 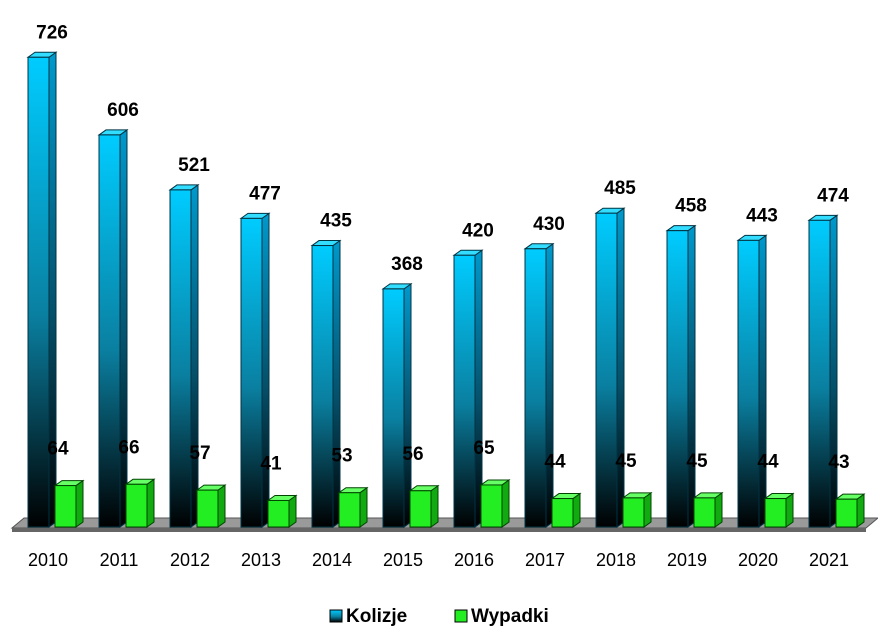 I want to click on x-tick-label: 2011, so click(x=119, y=560).